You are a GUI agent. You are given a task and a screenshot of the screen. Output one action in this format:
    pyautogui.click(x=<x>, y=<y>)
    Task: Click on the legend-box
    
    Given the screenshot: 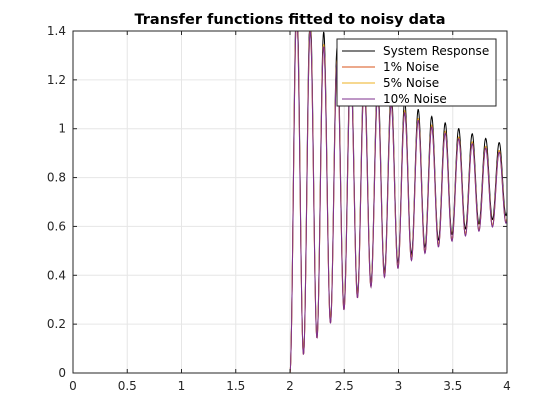 What is the action you would take?
    pyautogui.click(x=416, y=72)
    